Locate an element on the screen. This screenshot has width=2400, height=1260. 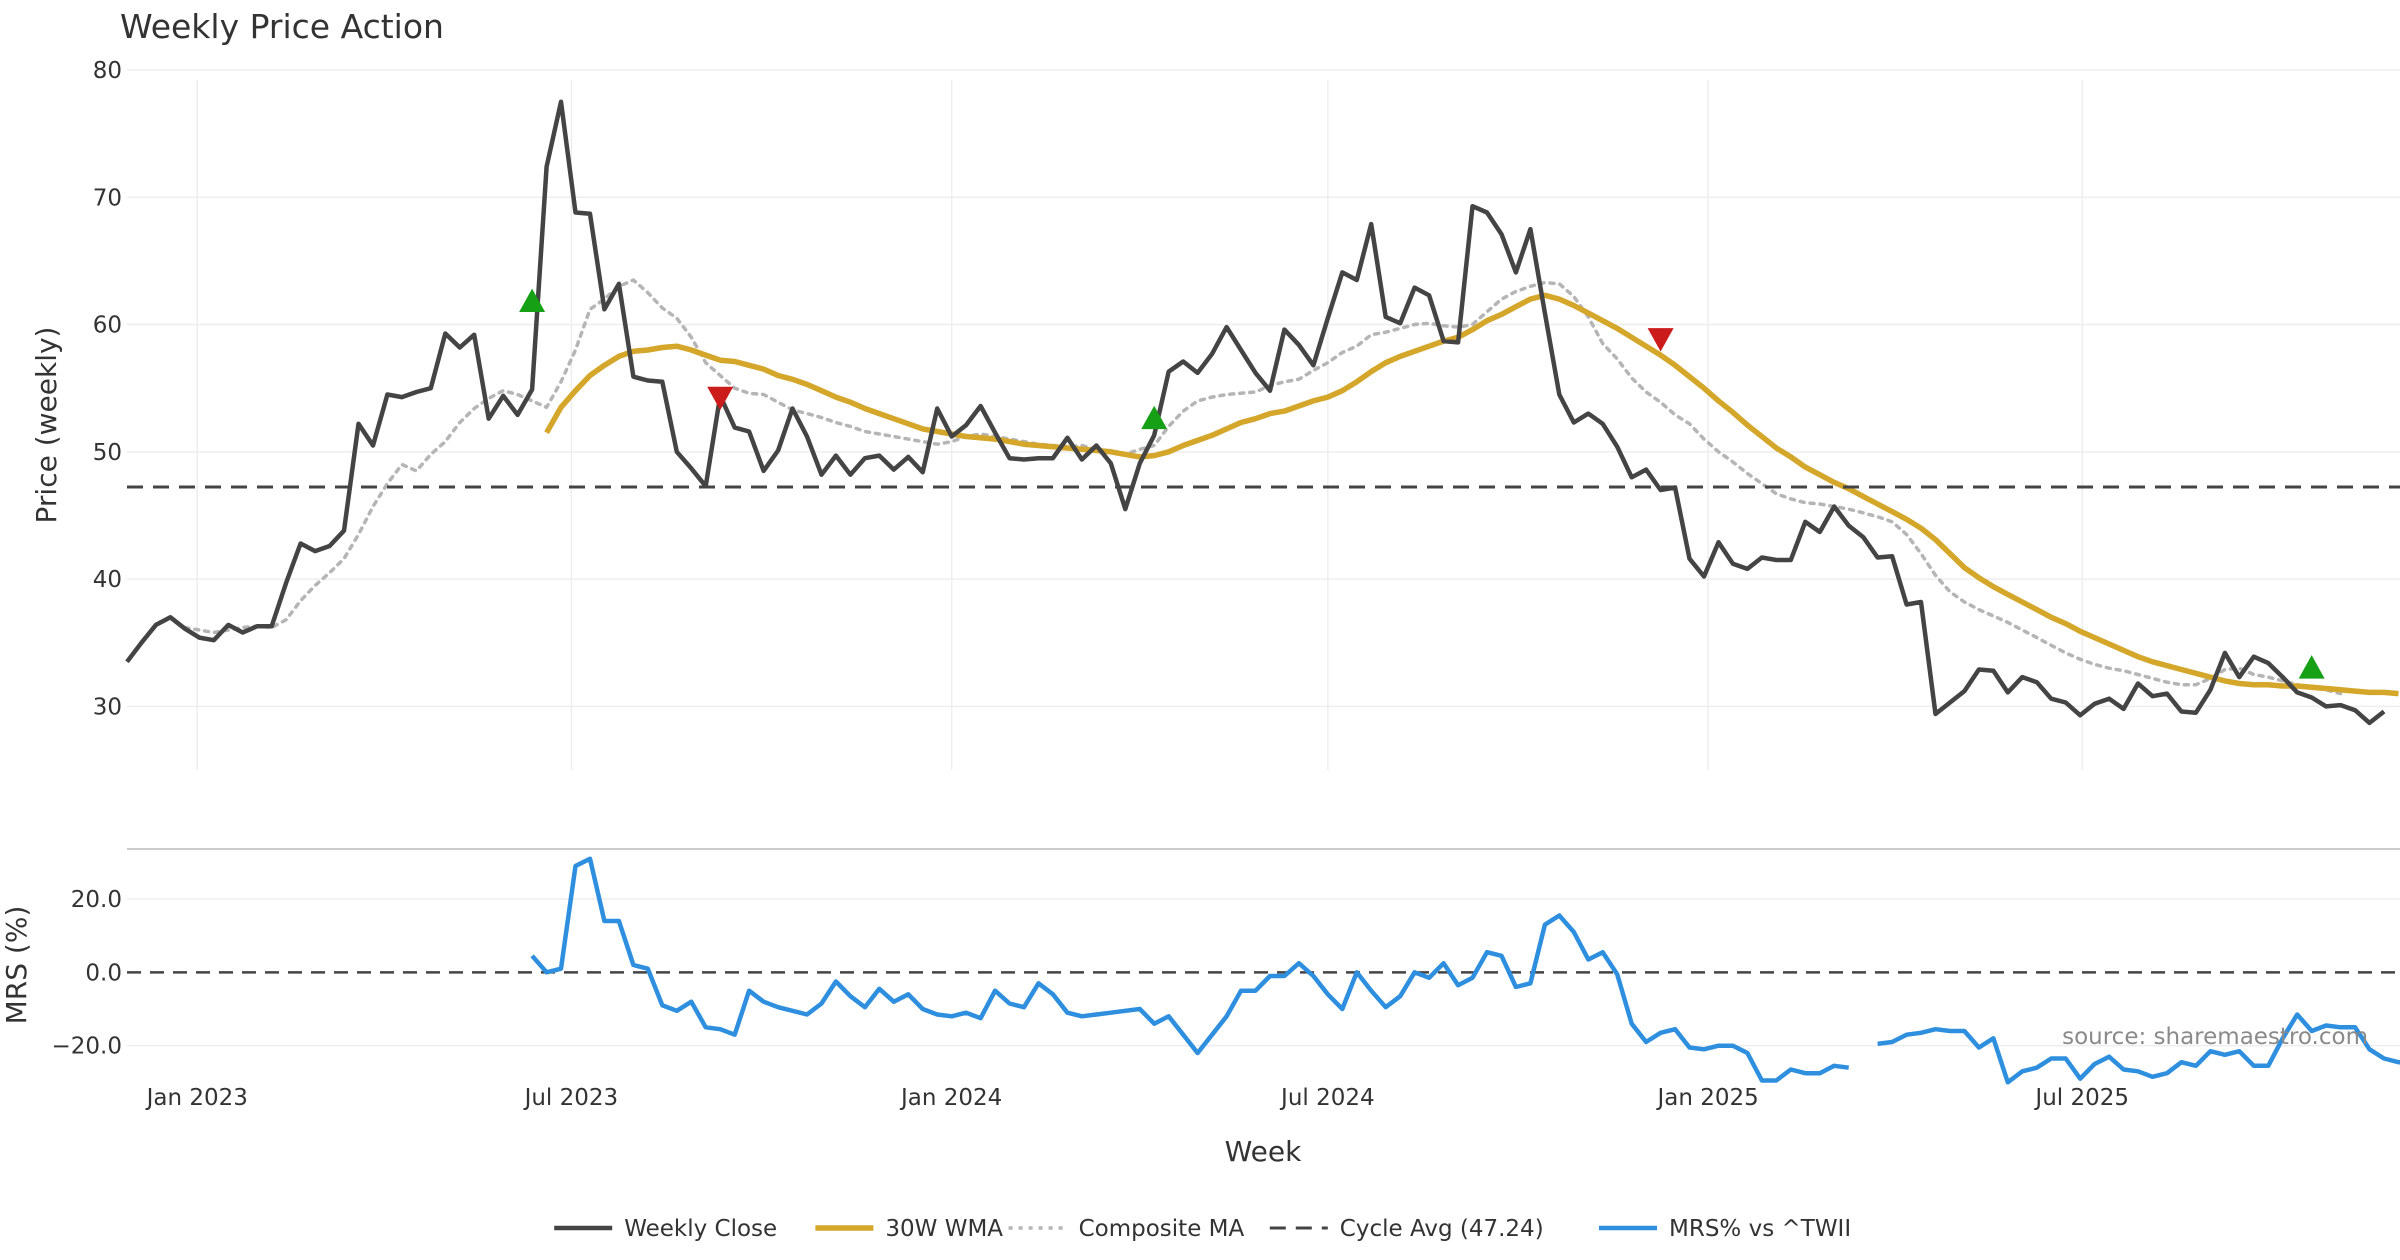
price-y-tick-label: 60 is located at coordinates (107, 326).